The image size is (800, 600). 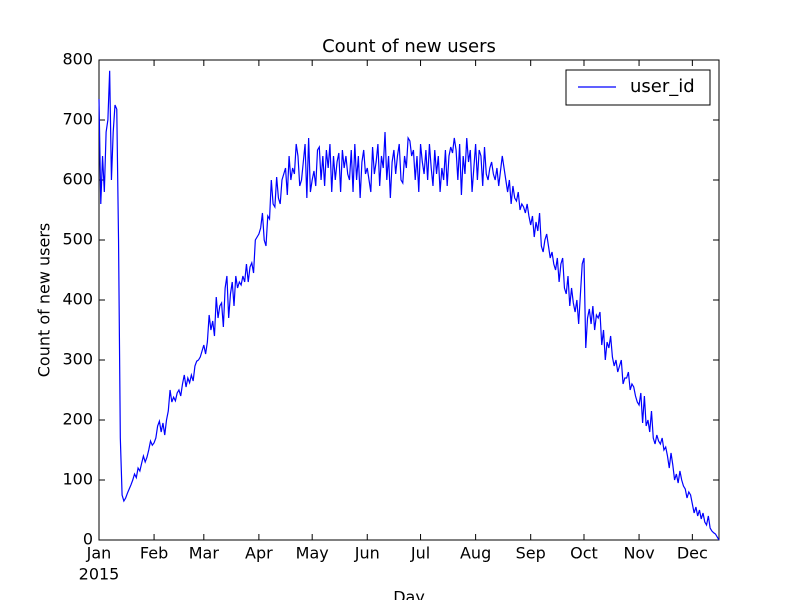 What do you see at coordinates (531, 553) in the screenshot?
I see `x-tick-label: Sep` at bounding box center [531, 553].